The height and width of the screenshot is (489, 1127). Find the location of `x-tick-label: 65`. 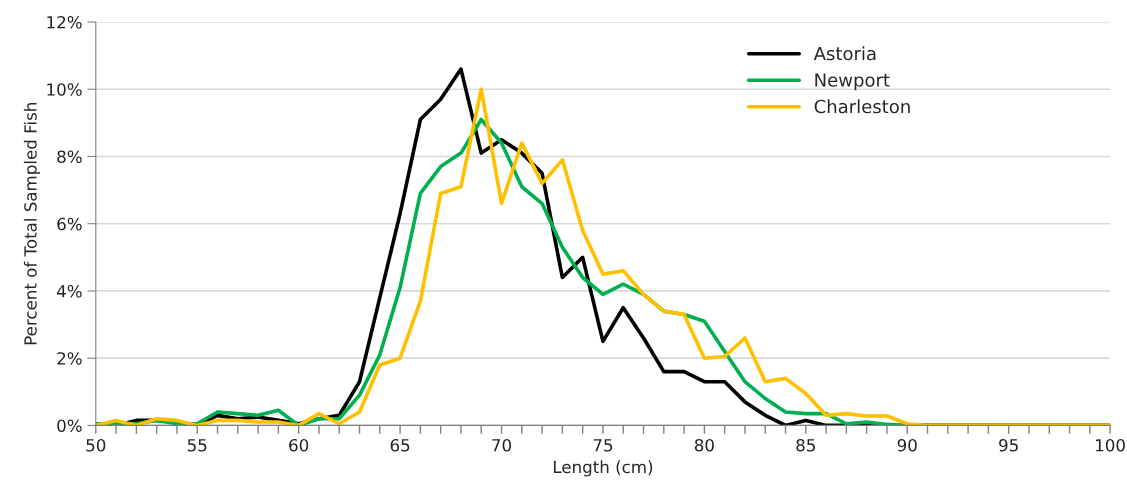

x-tick-label: 65 is located at coordinates (400, 445).